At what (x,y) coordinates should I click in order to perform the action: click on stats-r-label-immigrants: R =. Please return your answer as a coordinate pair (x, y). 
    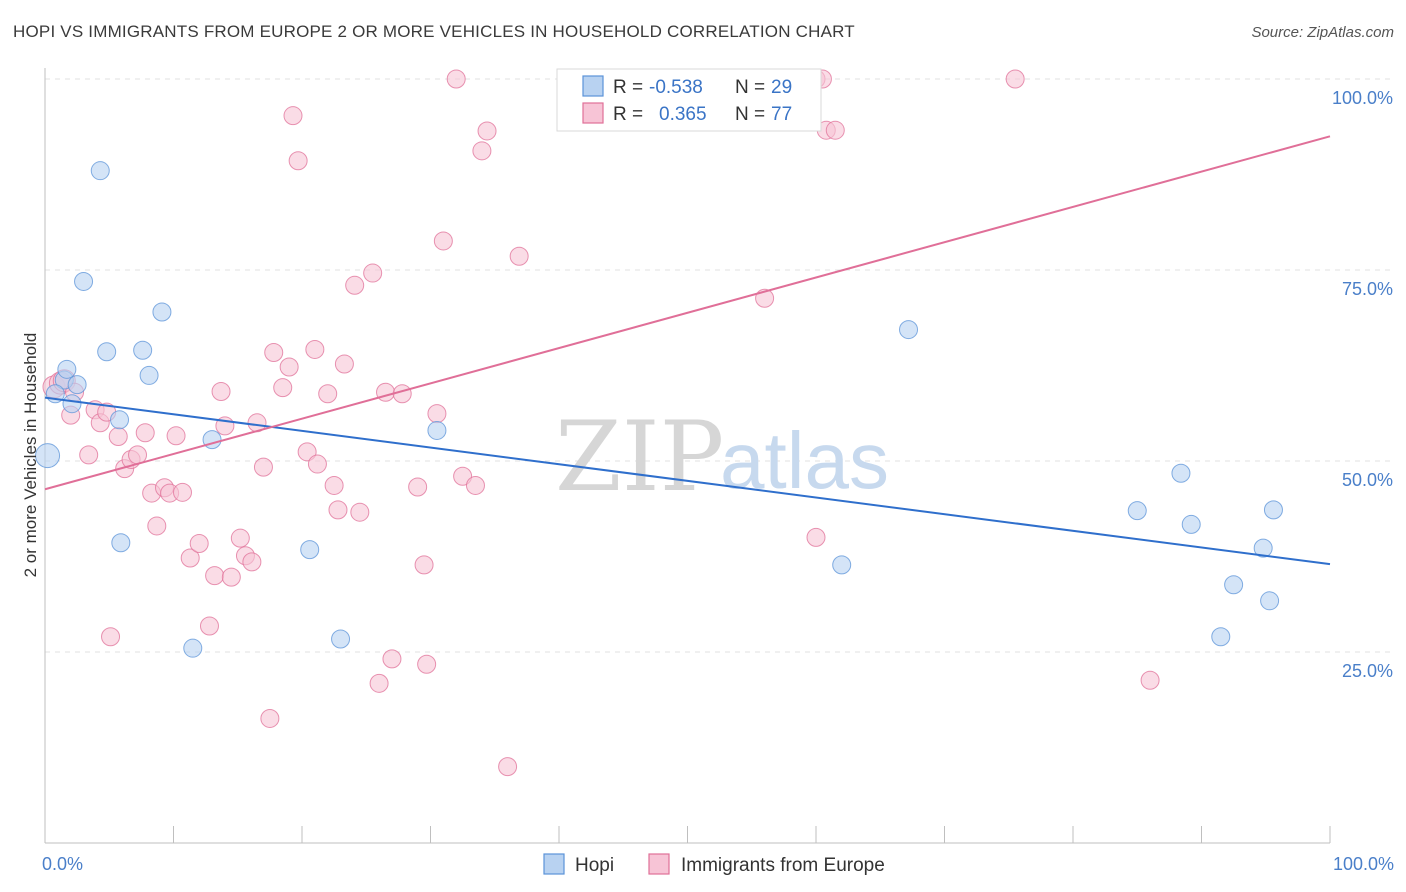
    Looking at the image, I should click on (628, 114).